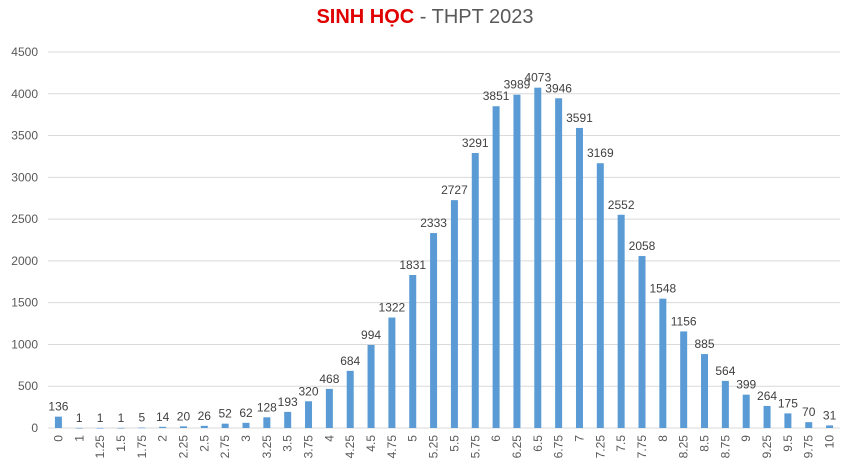 This screenshot has width=850, height=472. What do you see at coordinates (496, 96) in the screenshot?
I see `data-label: 3851` at bounding box center [496, 96].